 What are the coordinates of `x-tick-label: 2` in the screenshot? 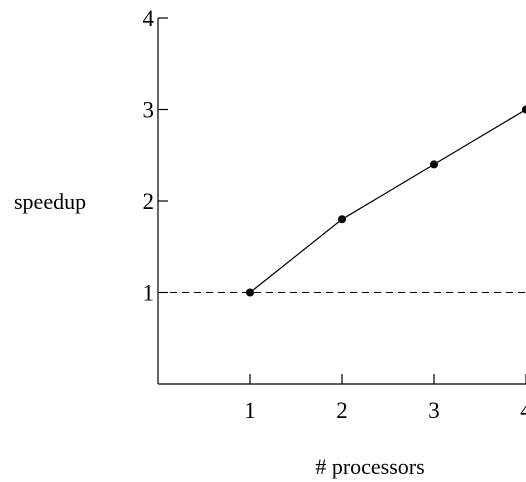 It's located at (342, 410).